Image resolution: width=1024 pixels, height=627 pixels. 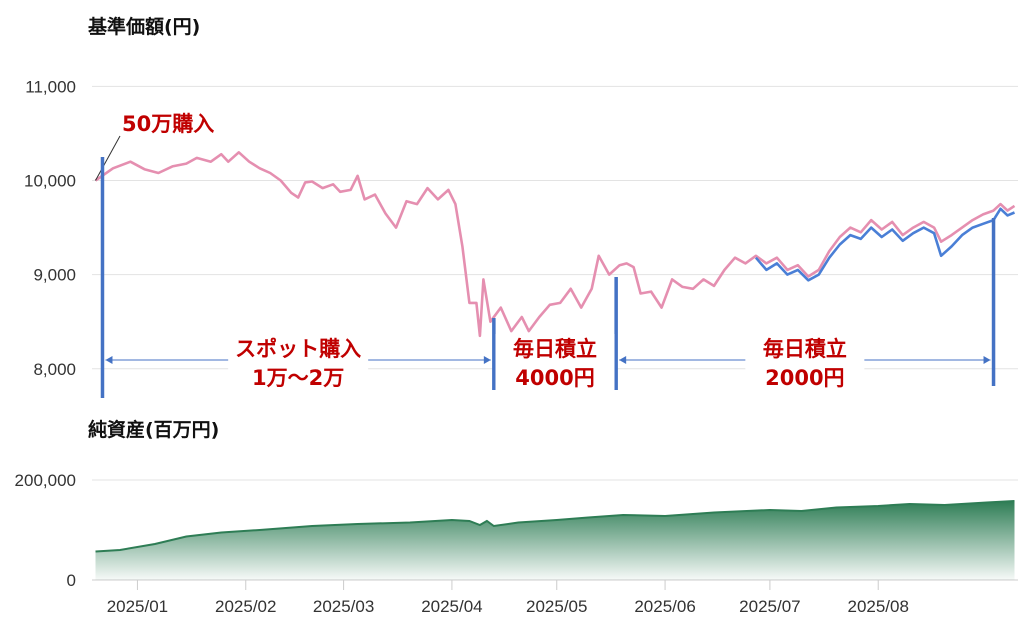 What do you see at coordinates (54, 275) in the screenshot?
I see `price-y-tick-label: 9,000` at bounding box center [54, 275].